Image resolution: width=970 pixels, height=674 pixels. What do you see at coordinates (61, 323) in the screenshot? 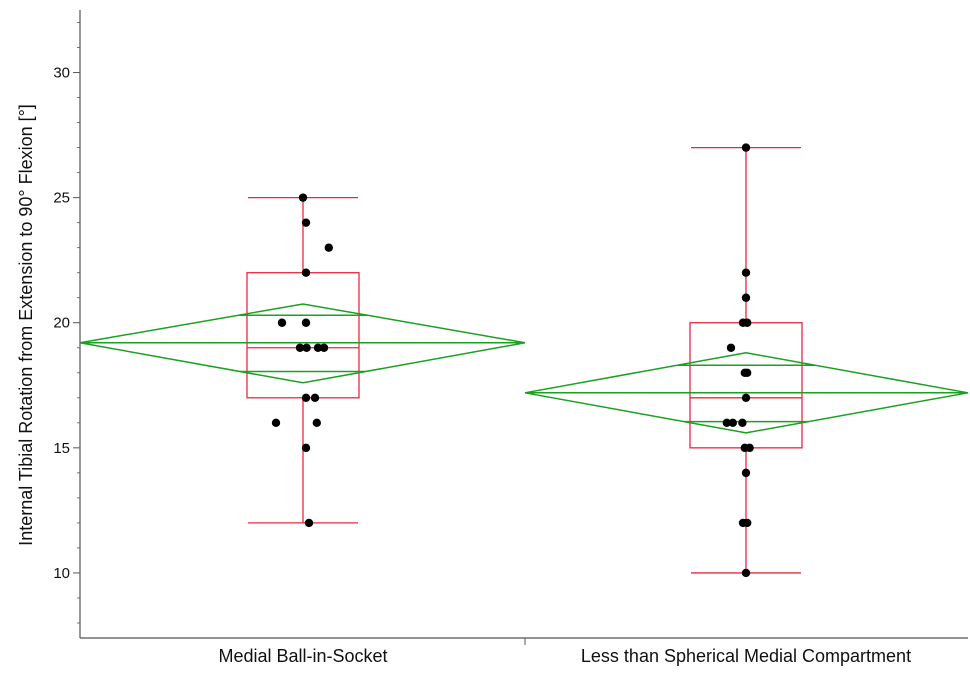
I see `y-tick-label: 20` at bounding box center [61, 323].